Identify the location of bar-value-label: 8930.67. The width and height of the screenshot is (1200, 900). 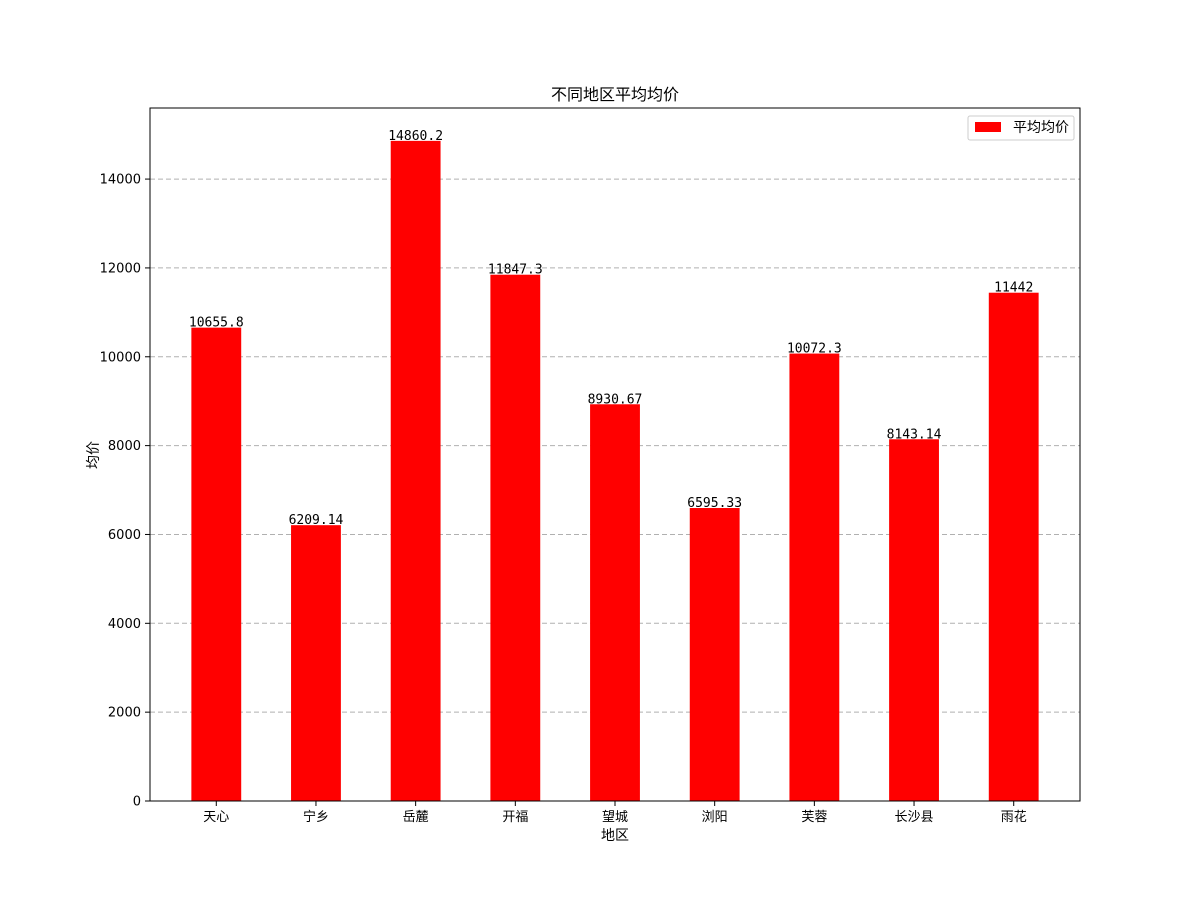
(615, 399).